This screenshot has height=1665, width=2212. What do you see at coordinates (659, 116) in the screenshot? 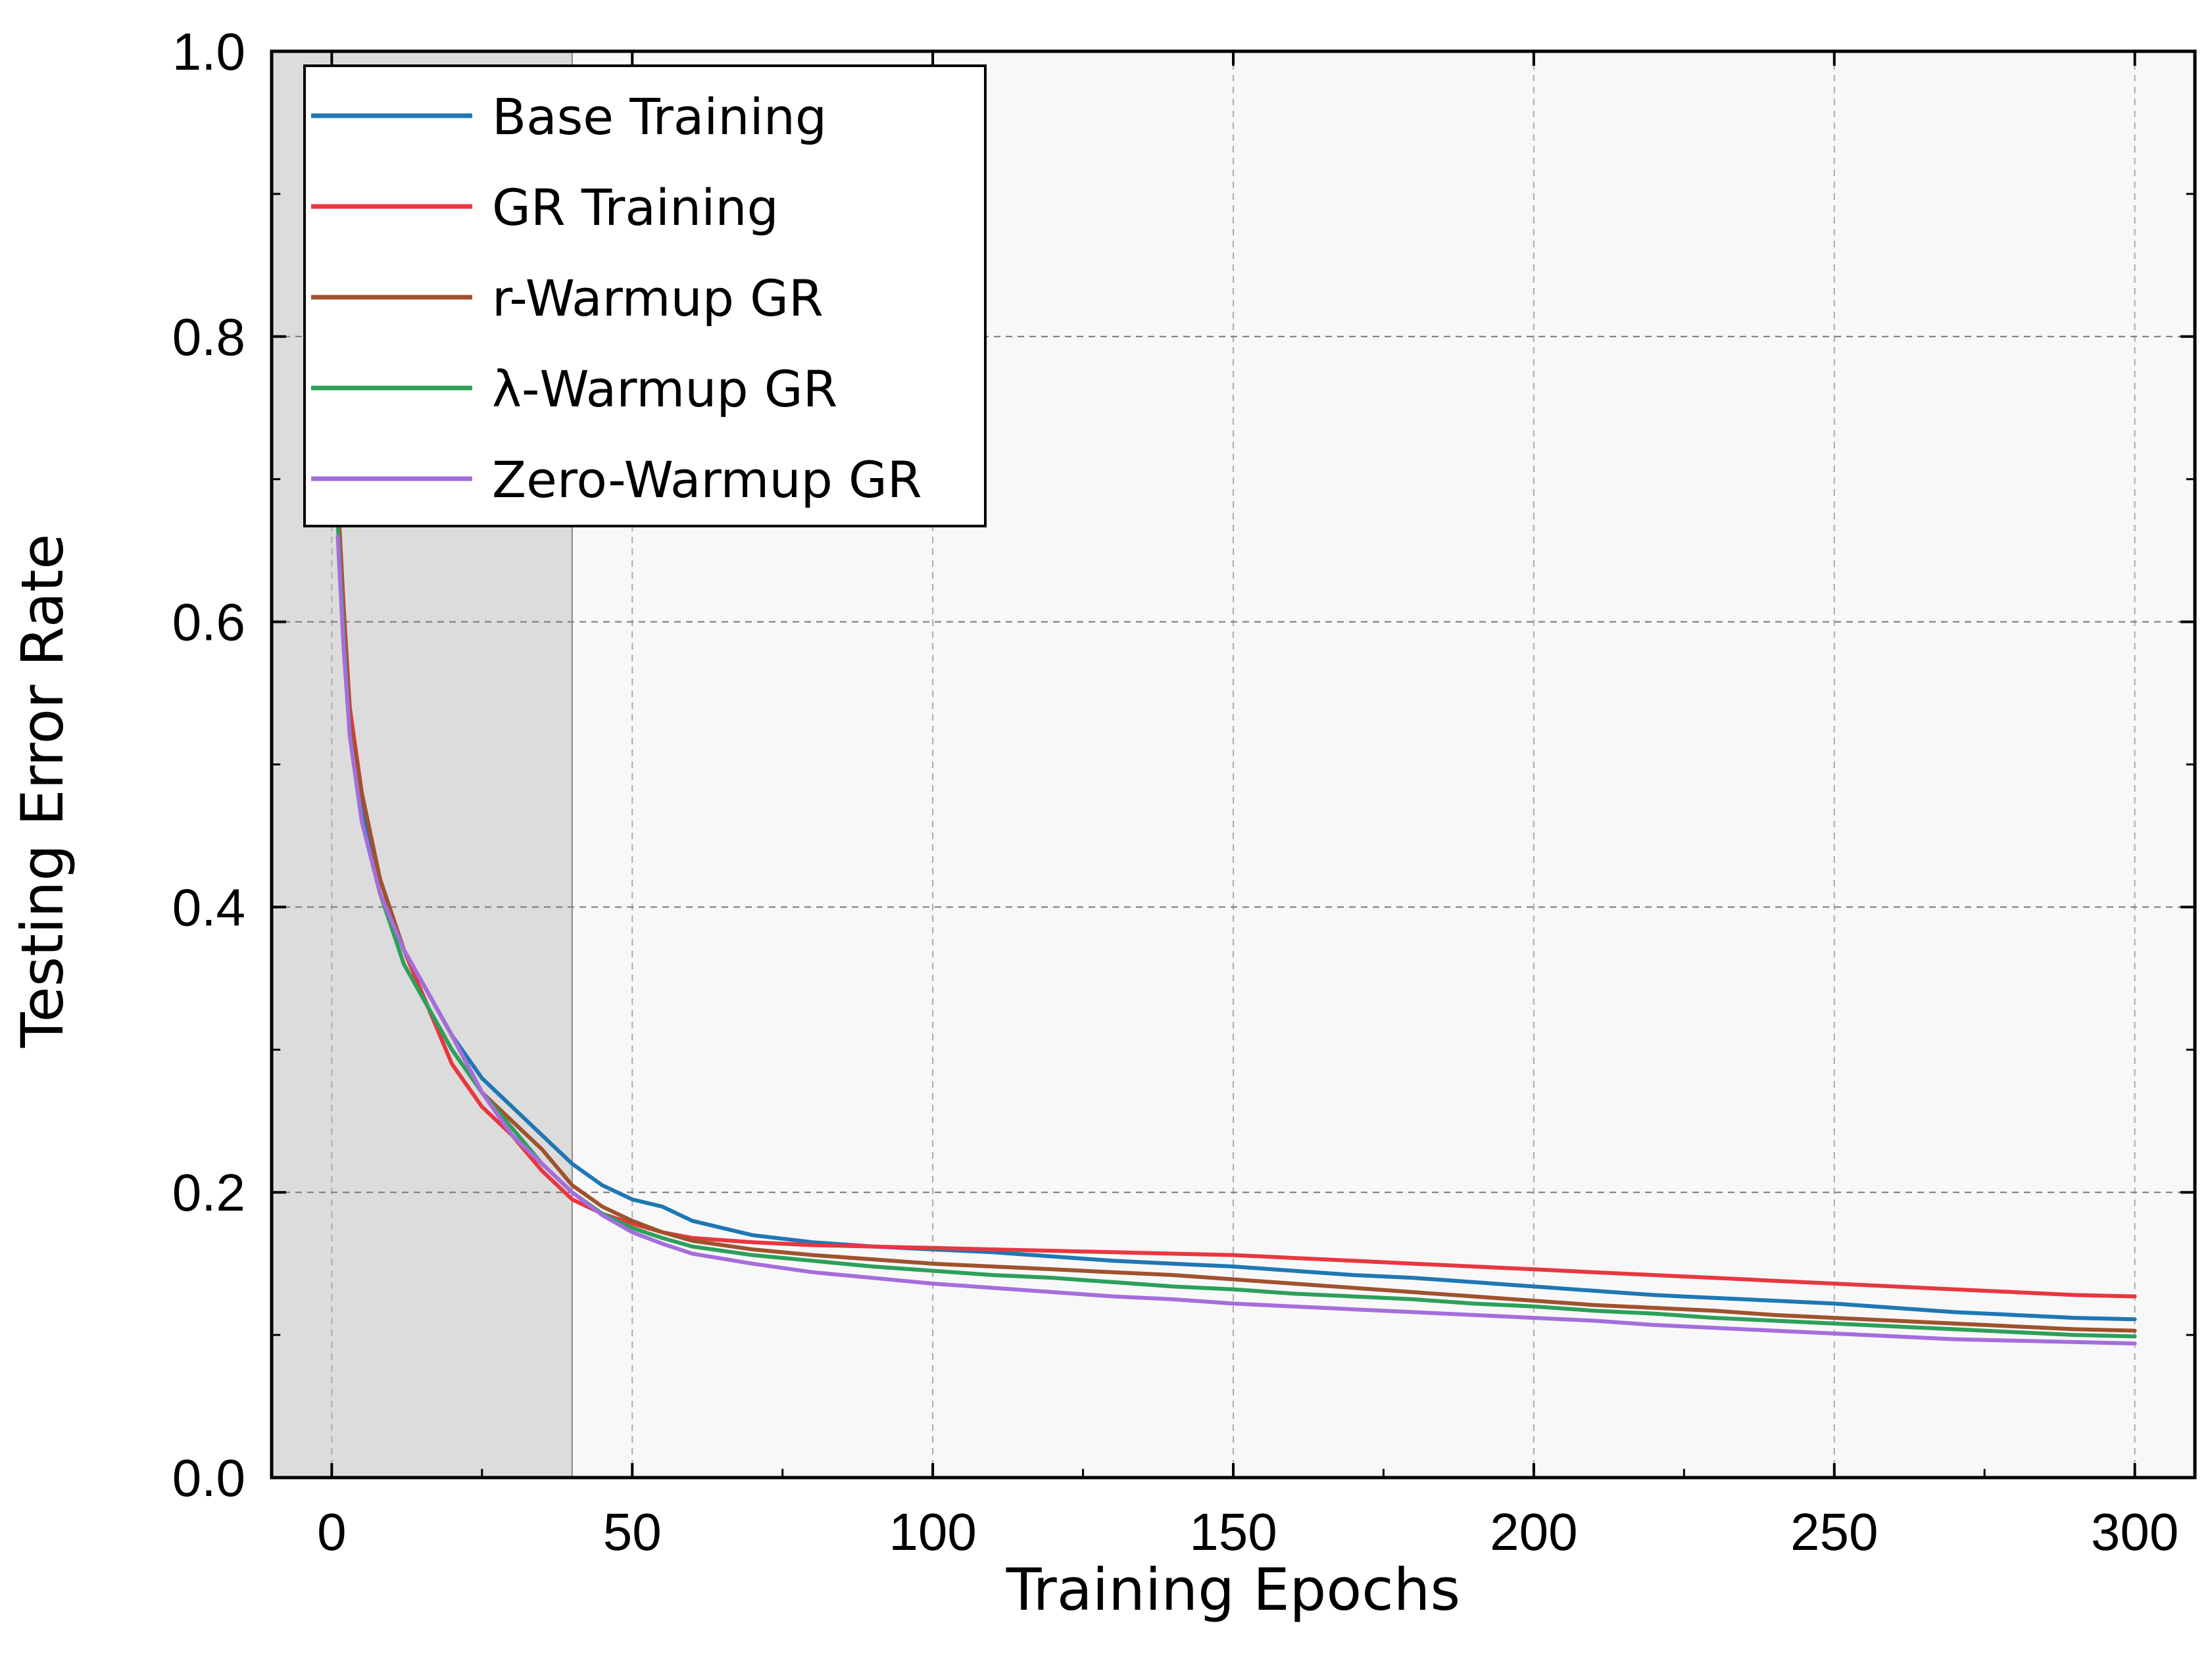
I see `legend-label-0: Base Training` at bounding box center [659, 116].